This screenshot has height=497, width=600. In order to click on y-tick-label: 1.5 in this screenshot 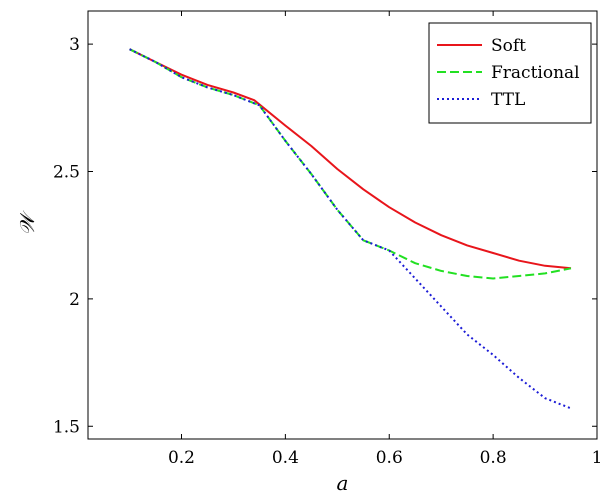, I will do `click(66, 427)`.